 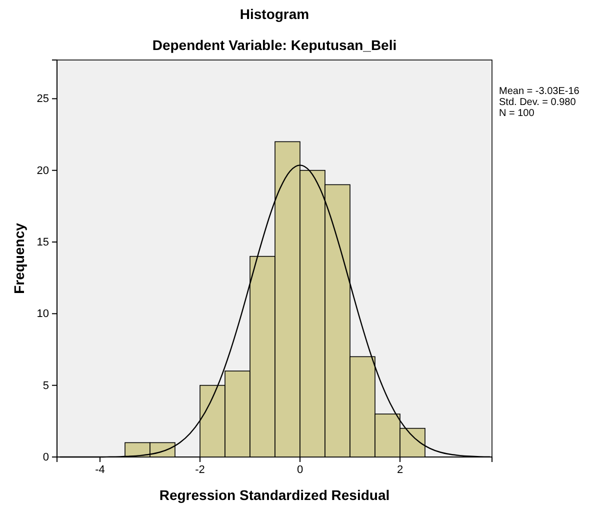 I want to click on x-tick-label: -4, so click(x=100, y=470).